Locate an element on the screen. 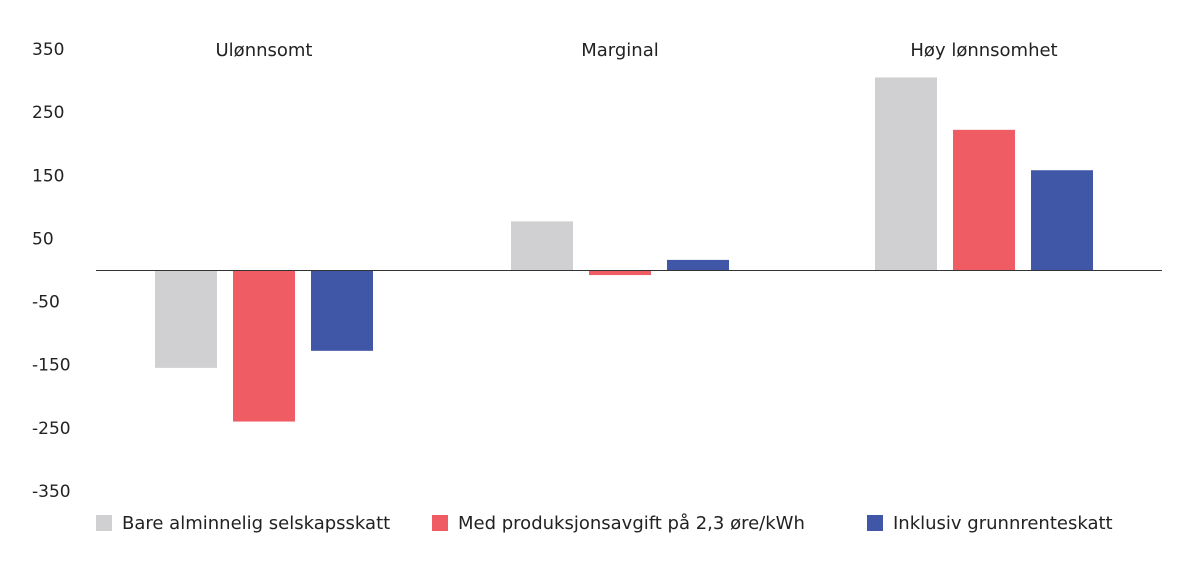 The image size is (1200, 569). category-labels: Ulønnsomt Marginal Høy lønnsomhet is located at coordinates (637, 50).